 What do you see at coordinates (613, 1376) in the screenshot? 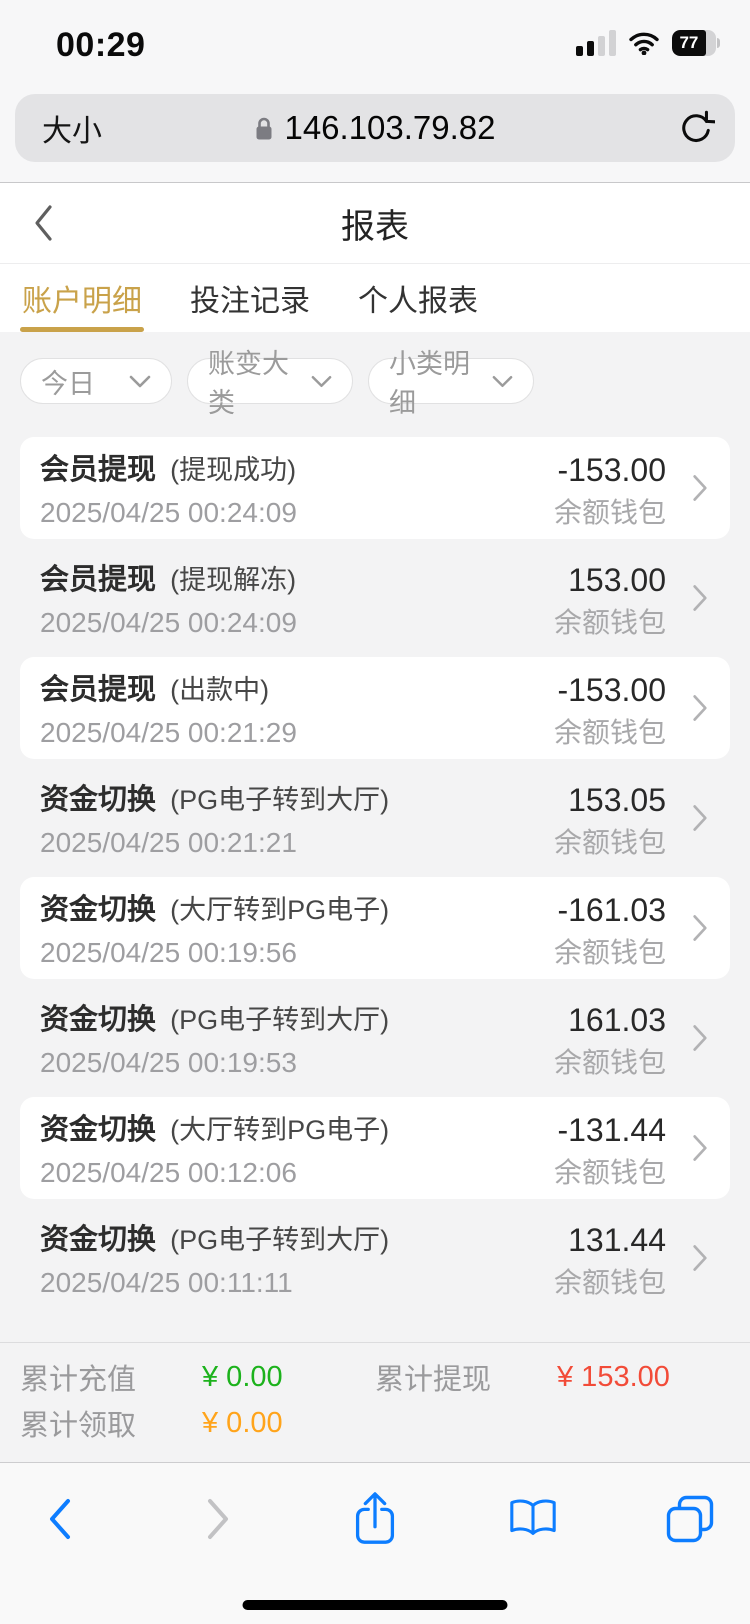
I see `summary-withdraw-value: ¥ 153.00` at bounding box center [613, 1376].